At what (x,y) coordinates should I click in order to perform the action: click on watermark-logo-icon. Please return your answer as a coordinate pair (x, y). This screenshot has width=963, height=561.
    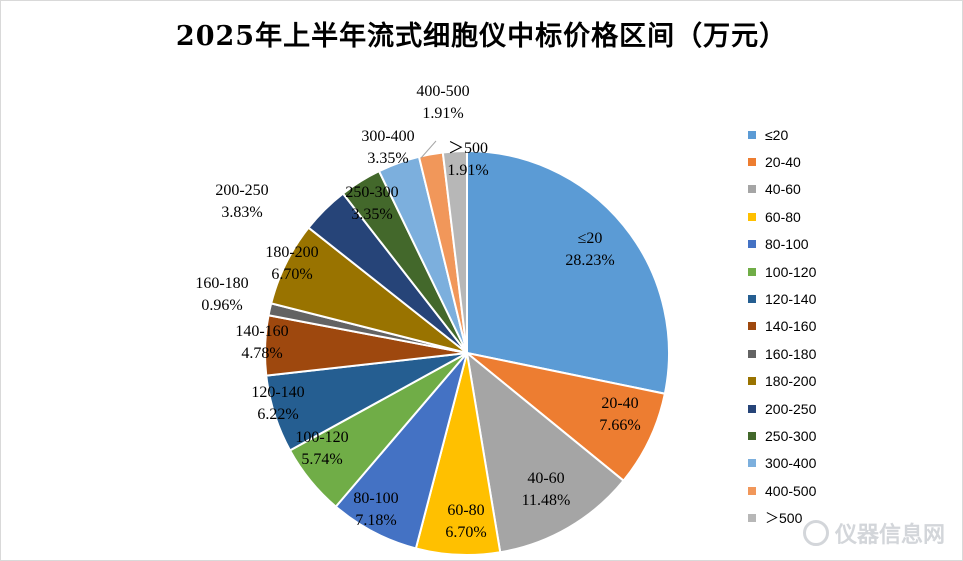
    Looking at the image, I should click on (815, 533).